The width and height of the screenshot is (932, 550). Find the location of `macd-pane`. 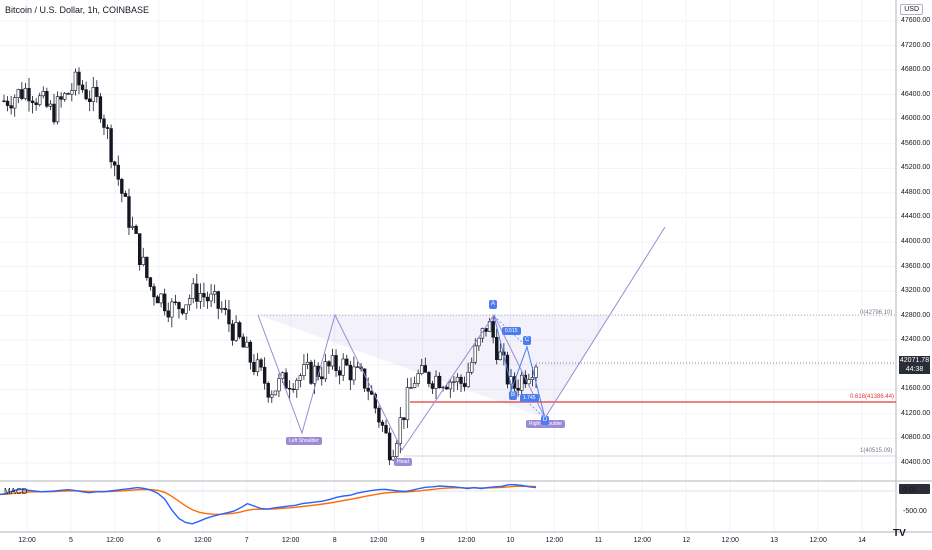

macd-pane is located at coordinates (448, 504).